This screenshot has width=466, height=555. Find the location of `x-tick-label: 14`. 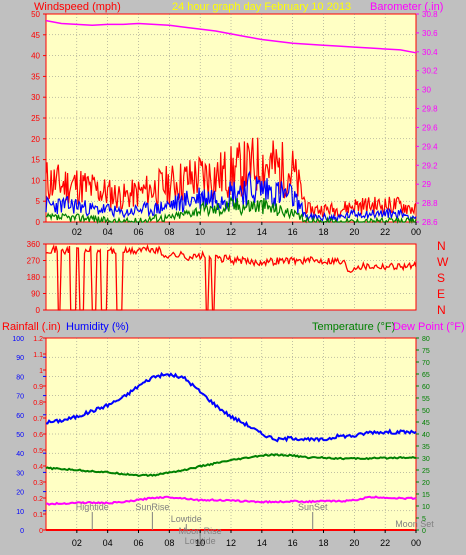

x-tick-label: 14 is located at coordinates (262, 232).